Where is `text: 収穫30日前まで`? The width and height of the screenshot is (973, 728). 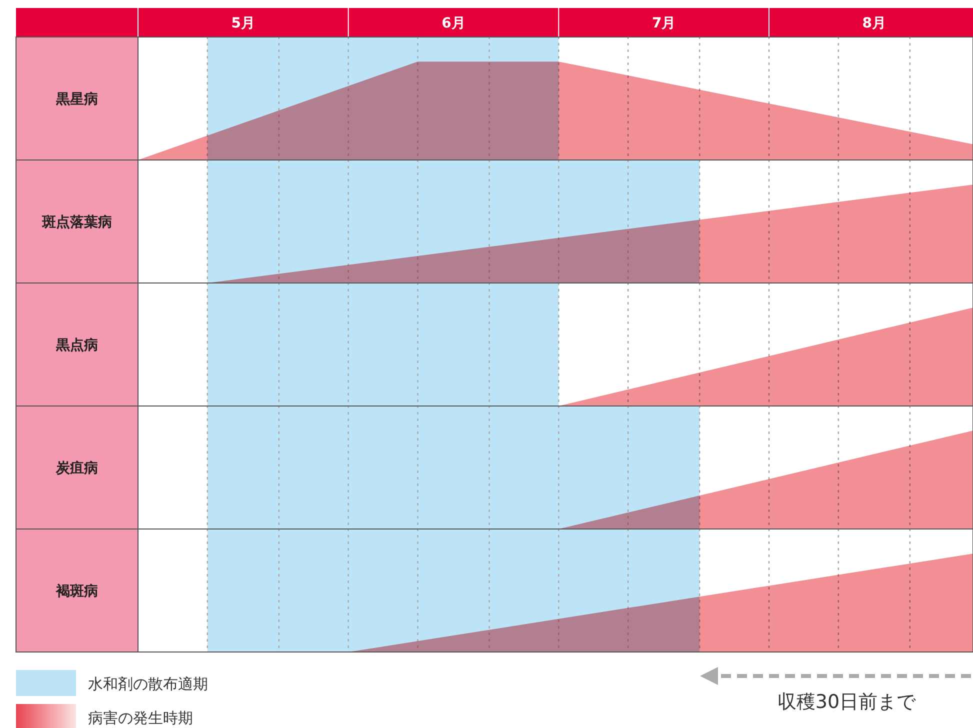 text: 収穫30日前まで is located at coordinates (847, 702).